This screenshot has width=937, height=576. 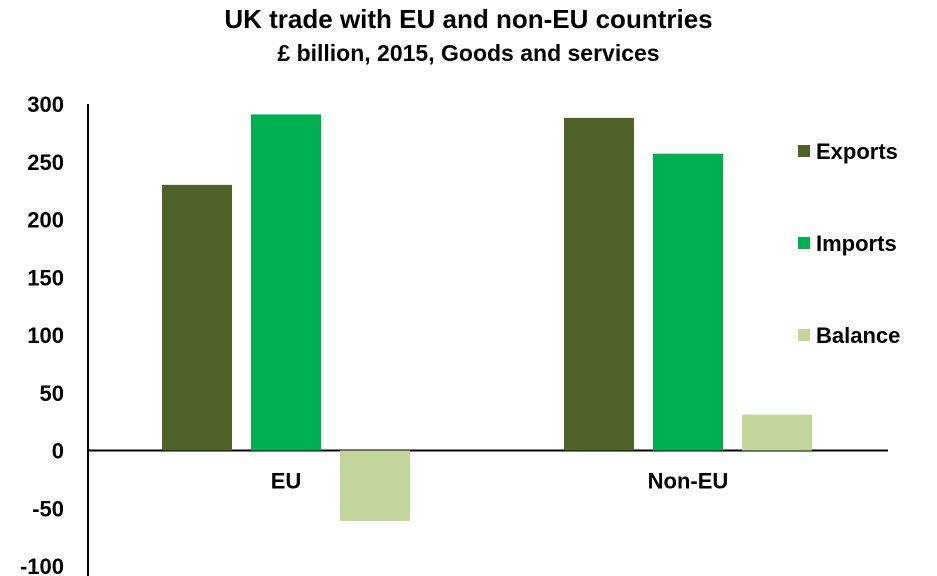 I want to click on y-tick-label: -50, so click(x=48, y=508).